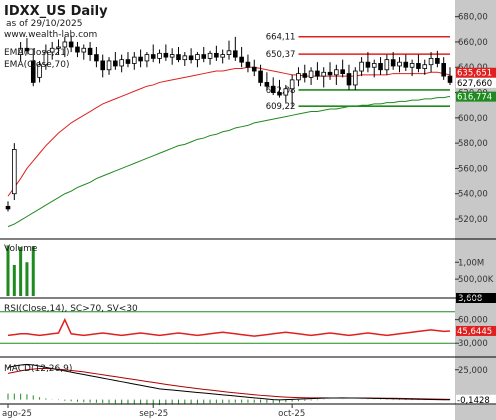 The width and height of the screenshot is (496, 420). What do you see at coordinates (473, 401) in the screenshot?
I see `macd-last-label: -0,1428` at bounding box center [473, 401].